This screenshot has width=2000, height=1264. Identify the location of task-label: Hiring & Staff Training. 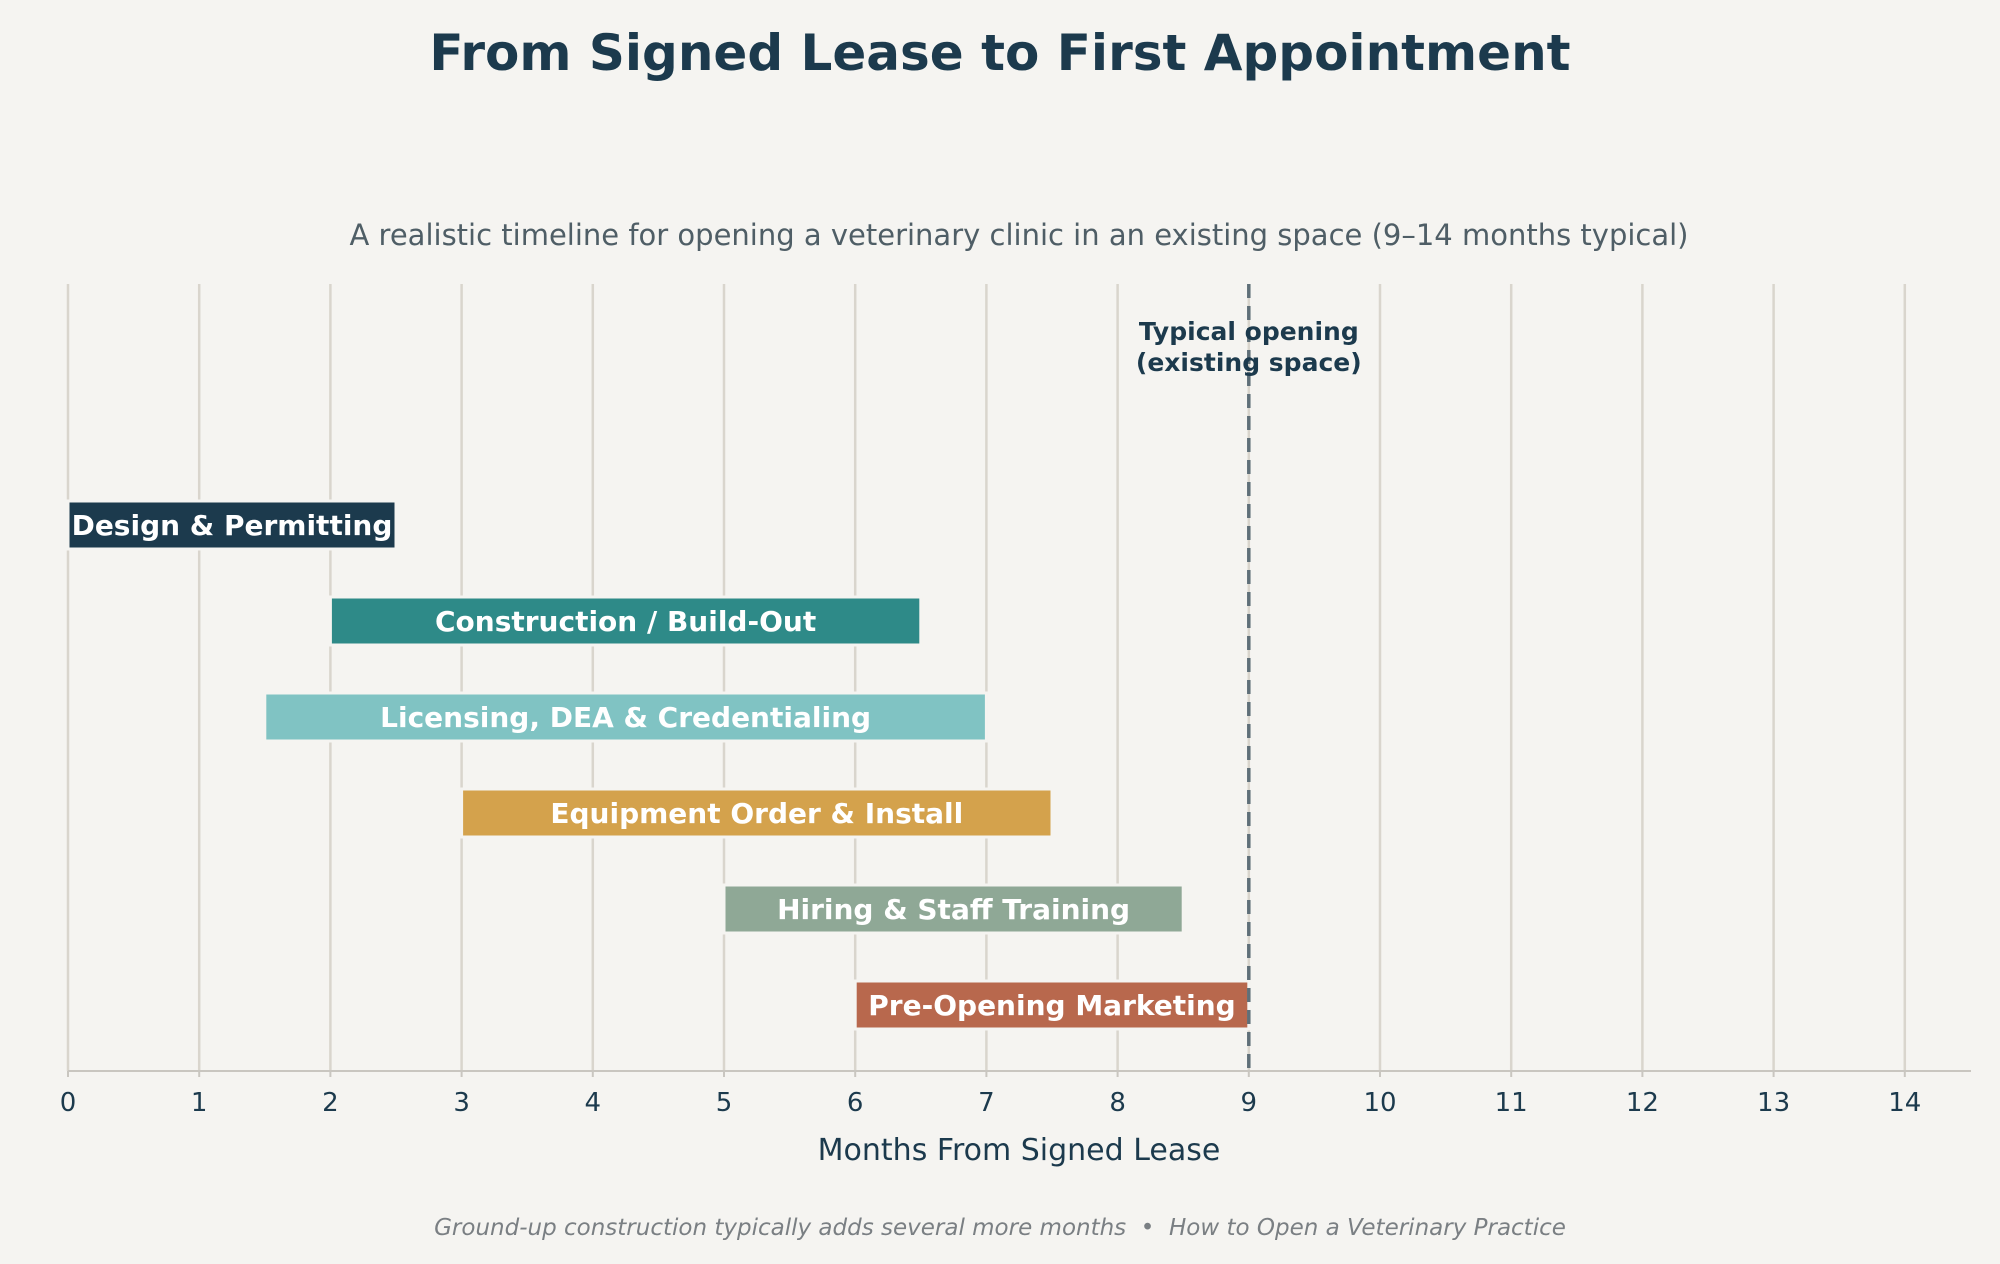
(953, 909).